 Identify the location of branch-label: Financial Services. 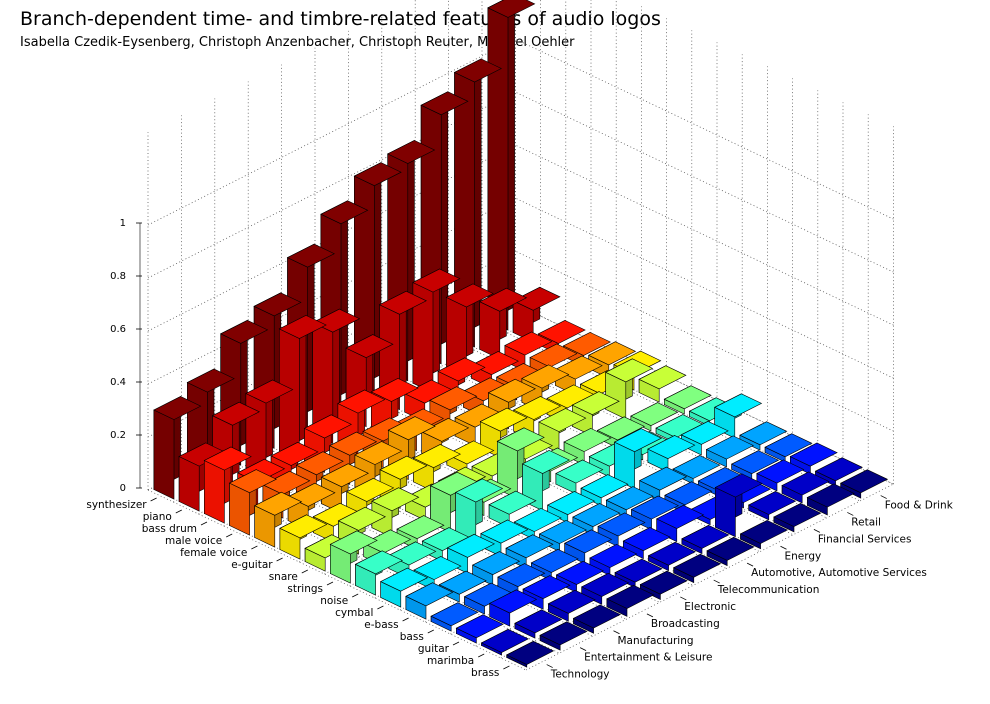
(865, 539).